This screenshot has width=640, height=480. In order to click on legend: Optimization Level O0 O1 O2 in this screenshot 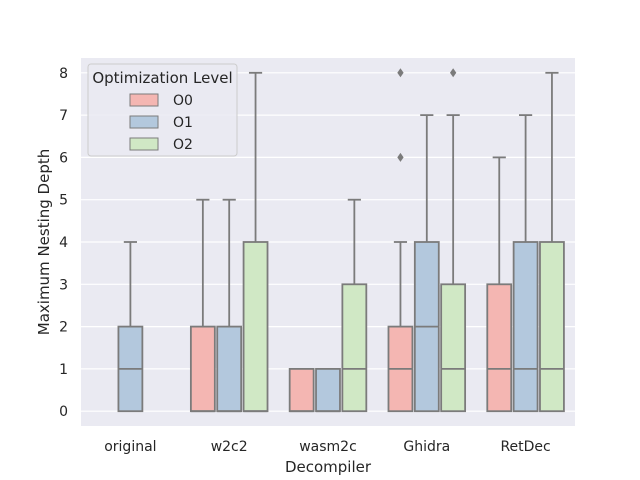, I will do `click(162, 110)`.